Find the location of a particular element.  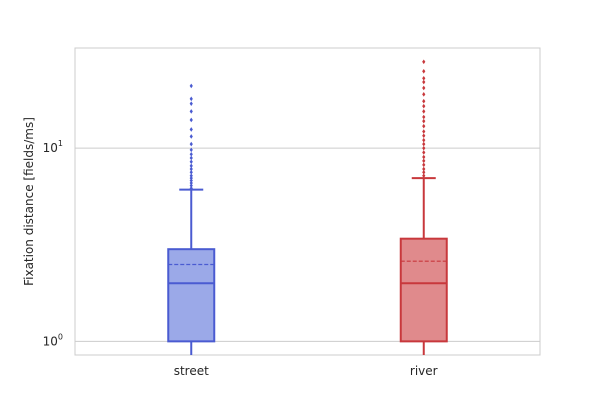

box-street is located at coordinates (191, 219).